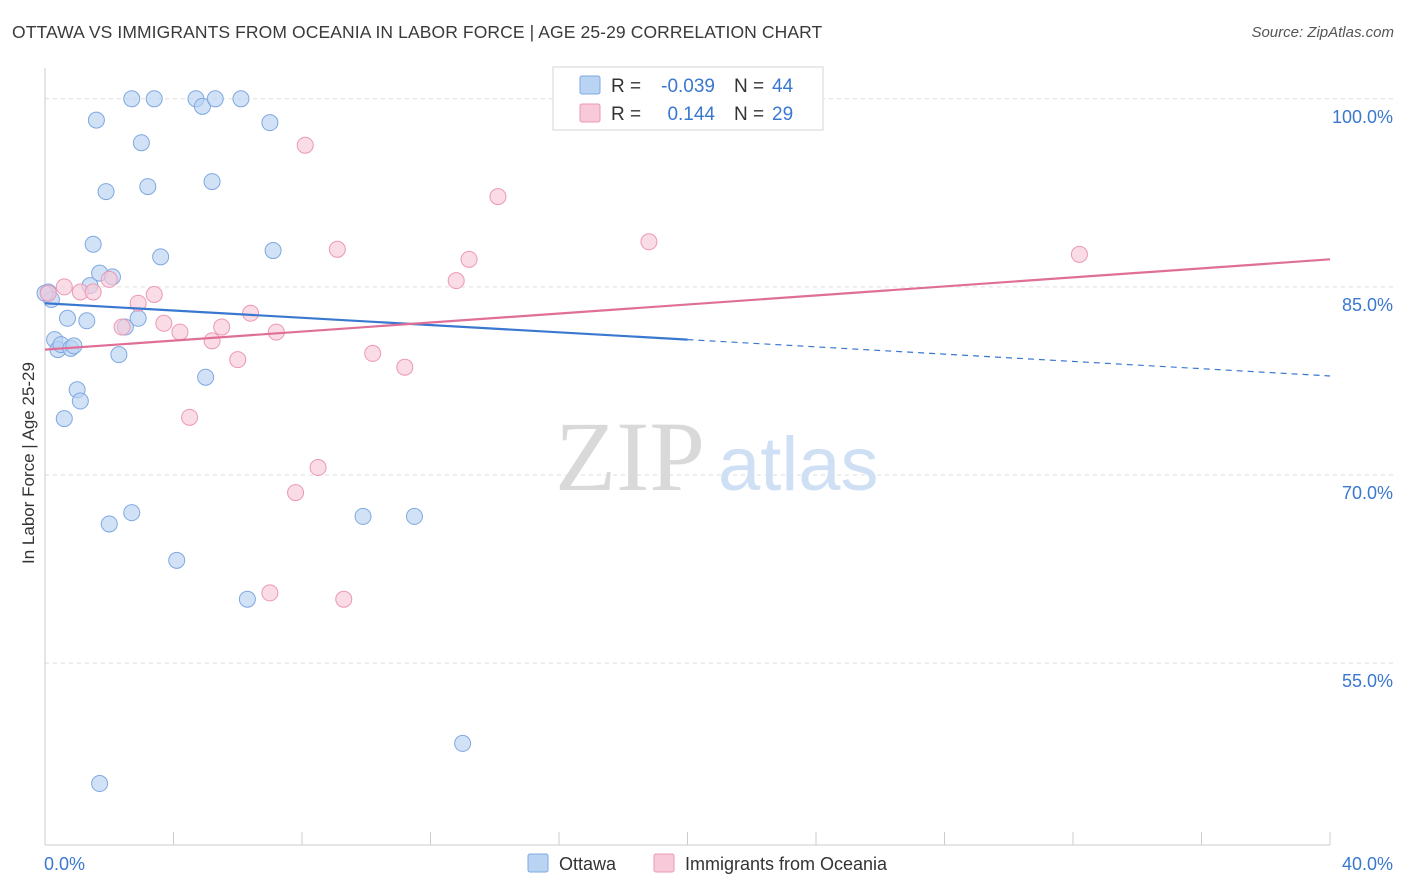  I want to click on oceania-bottom-legend-label: Immigrants from Oceania, so click(786, 864).